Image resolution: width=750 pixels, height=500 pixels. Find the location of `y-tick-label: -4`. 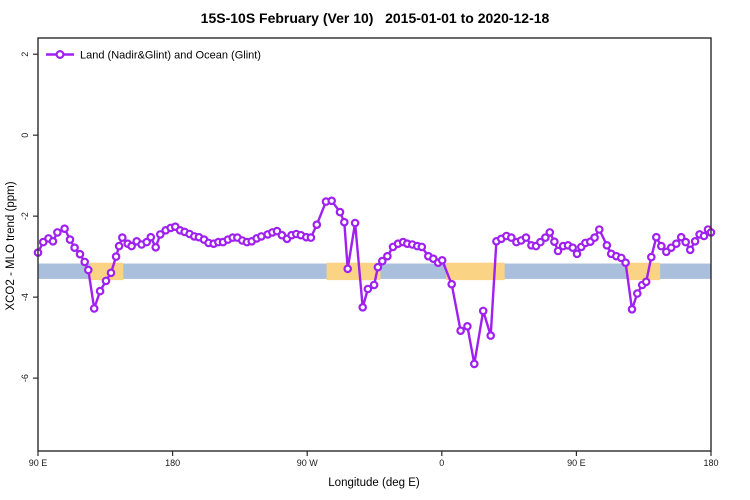

y-tick-label: -4 is located at coordinates (25, 297).